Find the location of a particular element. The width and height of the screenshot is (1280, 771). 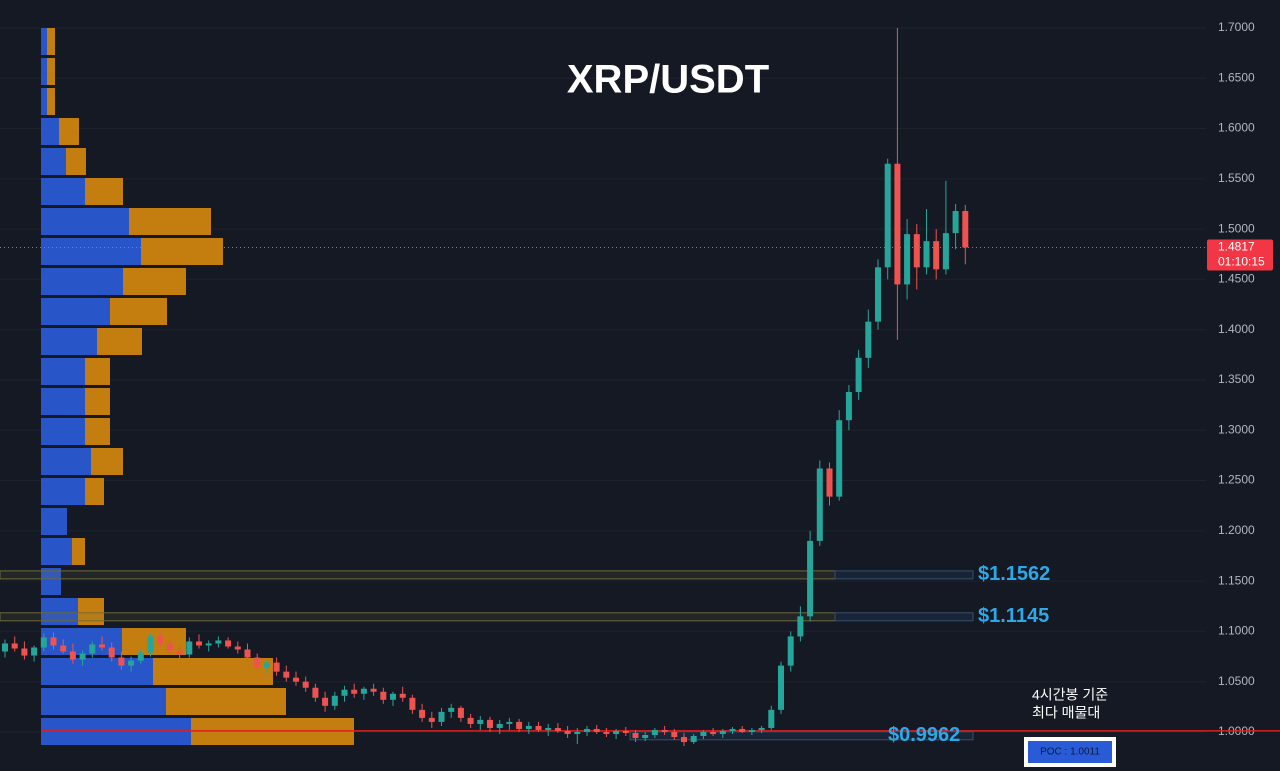

chart-title: XRP/USDT is located at coordinates (668, 80).